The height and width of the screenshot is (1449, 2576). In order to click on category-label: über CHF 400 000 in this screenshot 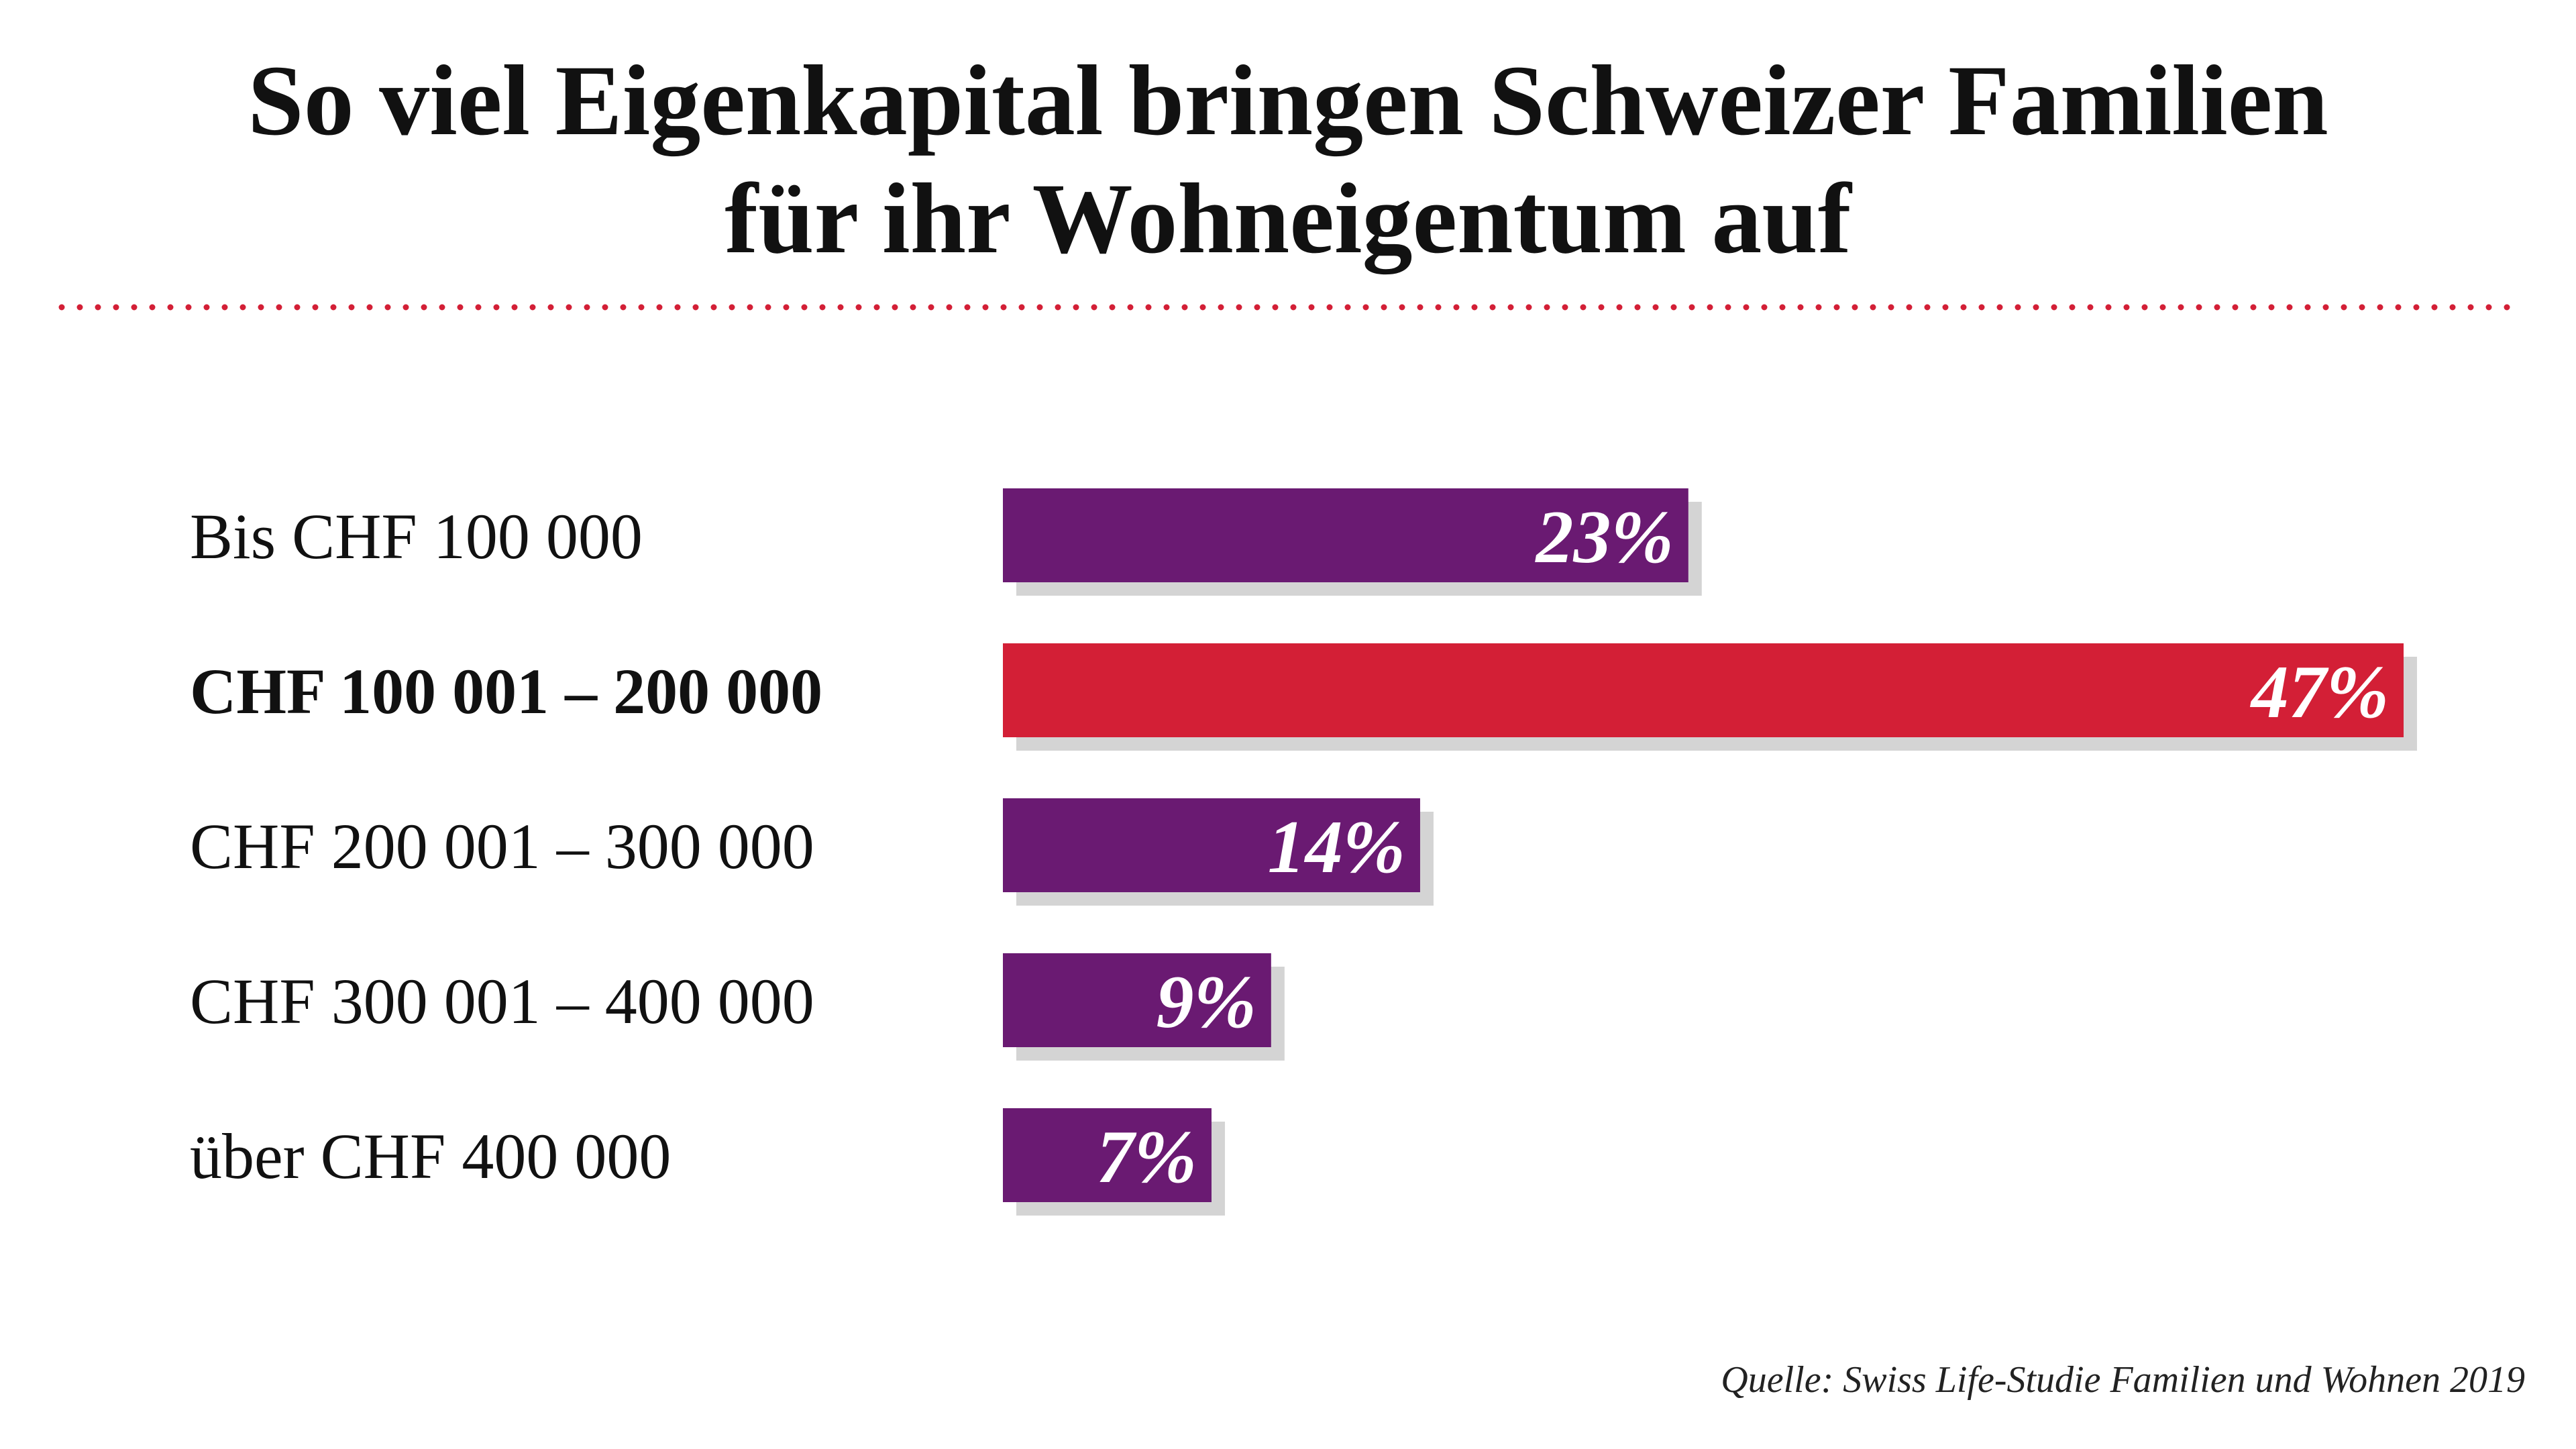, I will do `click(430, 1156)`.